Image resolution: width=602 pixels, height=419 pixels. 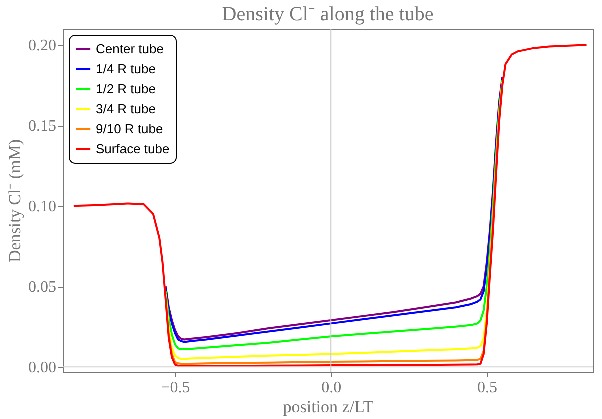 I want to click on x-tick-label: −0.5, so click(x=175, y=388).